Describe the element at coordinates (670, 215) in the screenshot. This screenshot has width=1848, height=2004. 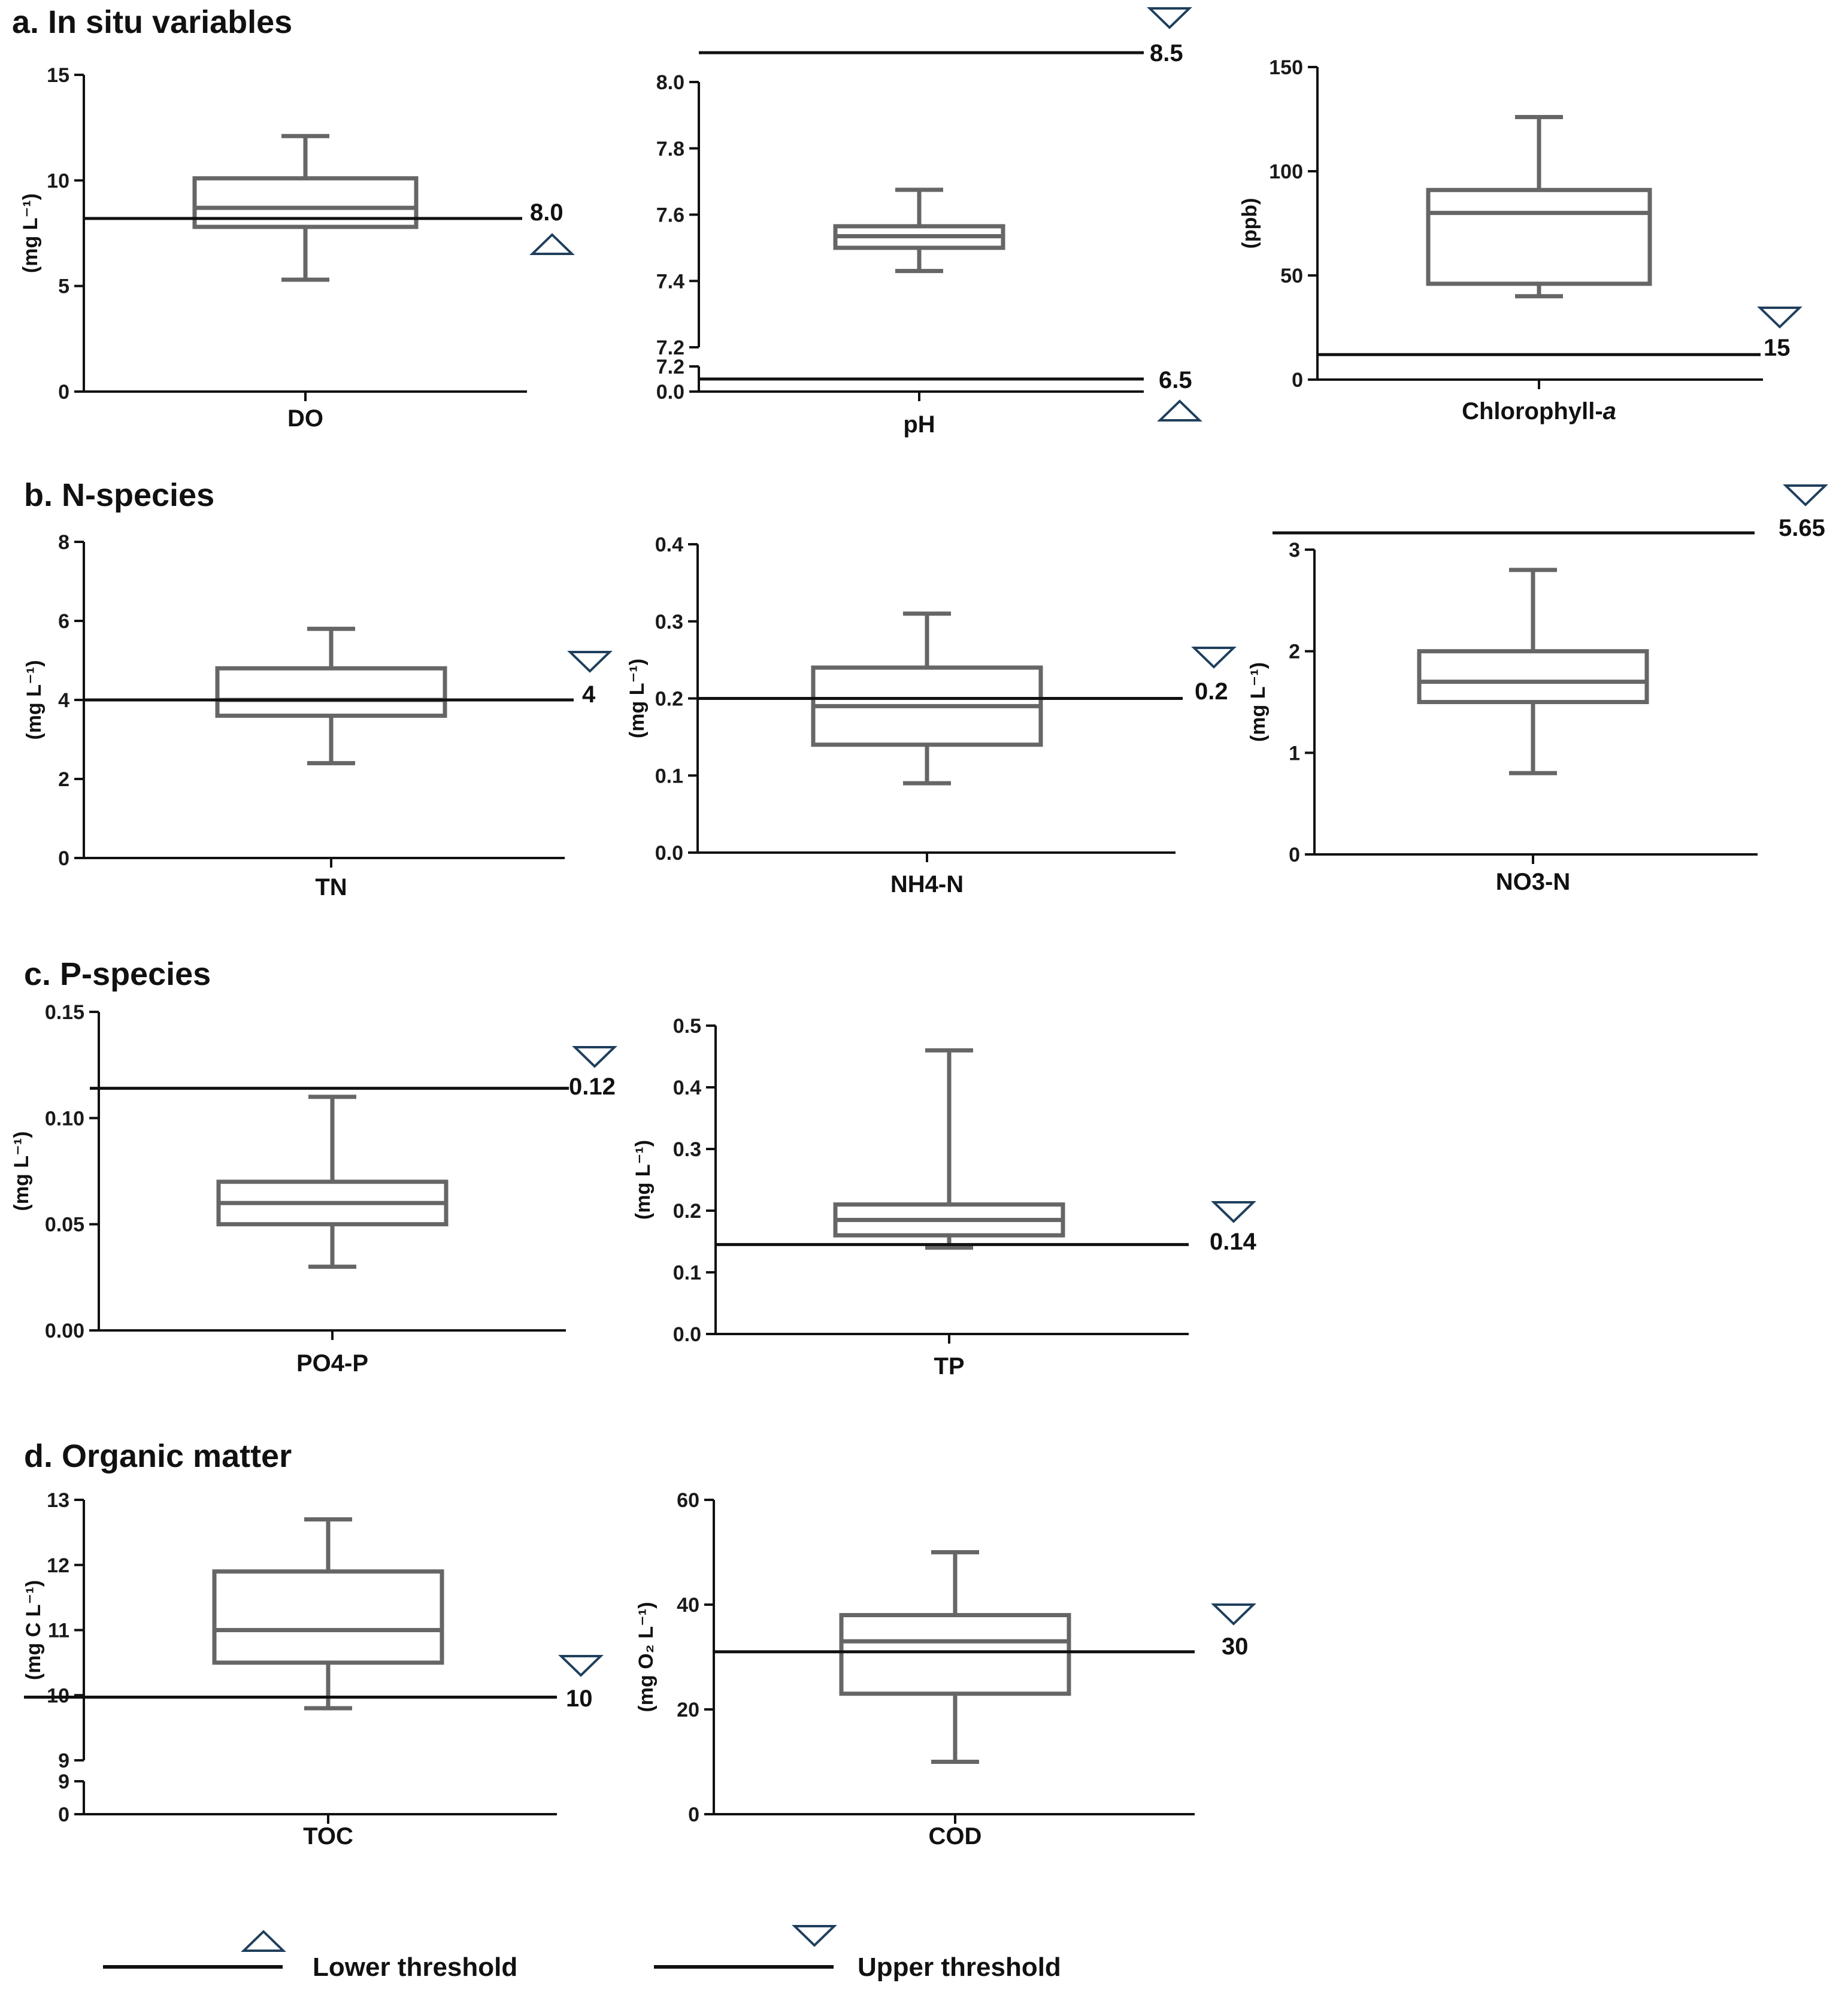
I see `y-tick-label: 7.6` at that location.